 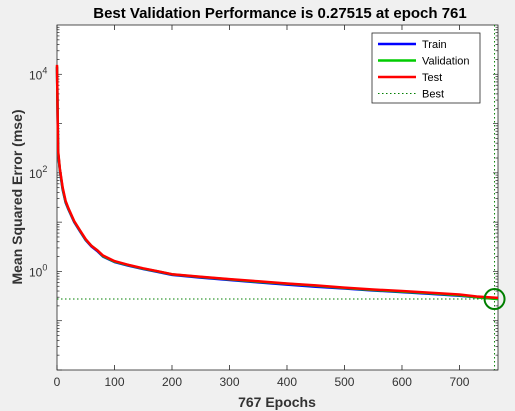 What do you see at coordinates (38, 270) in the screenshot?
I see `y-tick-label: 10⁰` at bounding box center [38, 270].